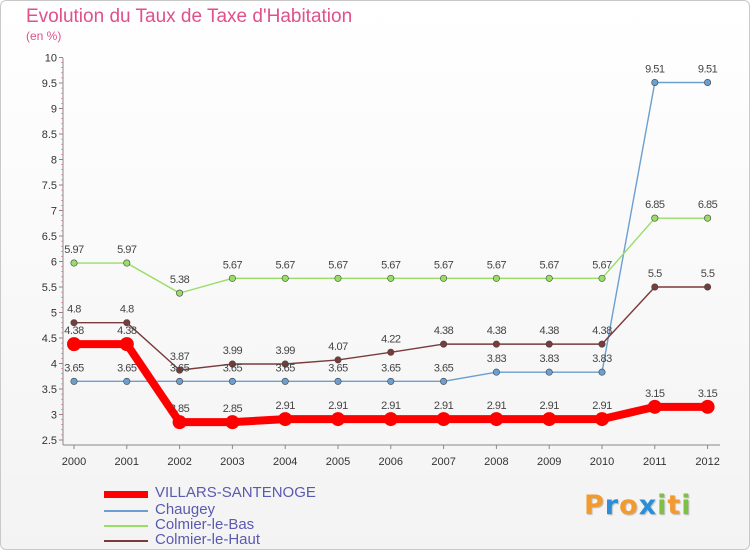 This screenshot has height=550, width=750. Describe the element at coordinates (648, 505) in the screenshot. I see `logo-letter: x` at that location.